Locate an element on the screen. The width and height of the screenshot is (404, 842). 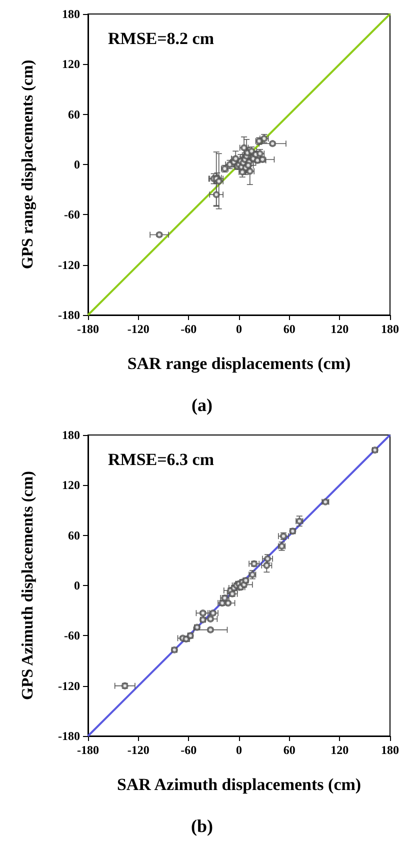
text: (b) is located at coordinates (202, 826).